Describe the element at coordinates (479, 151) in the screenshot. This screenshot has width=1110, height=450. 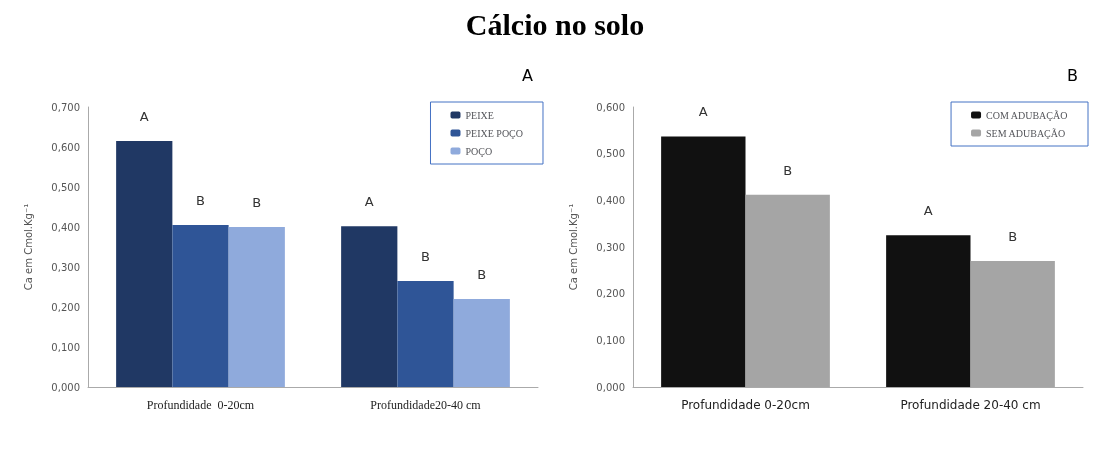
I see `legend-label: POÇO` at that location.